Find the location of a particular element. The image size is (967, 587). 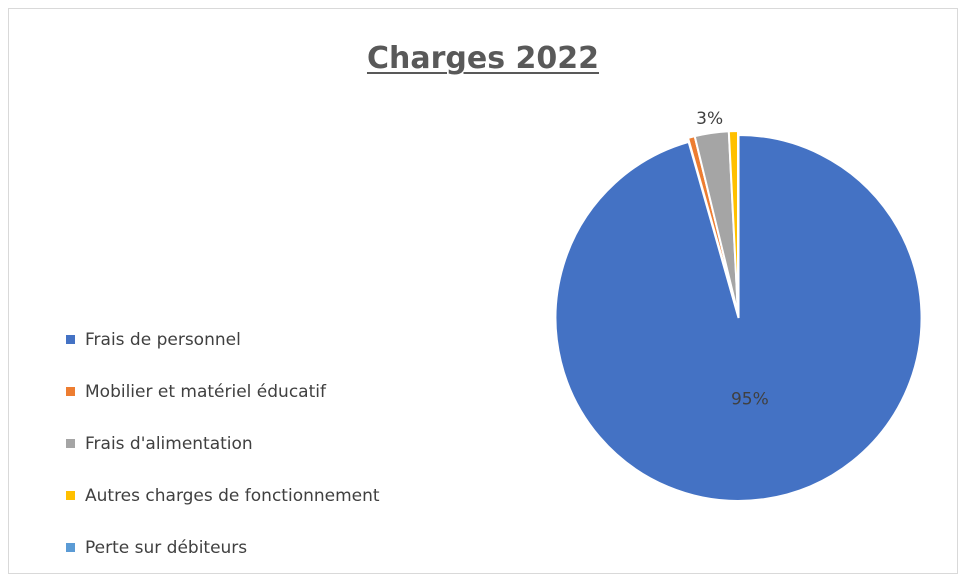

data-label-frais-alimentation: 3% is located at coordinates (709, 119).